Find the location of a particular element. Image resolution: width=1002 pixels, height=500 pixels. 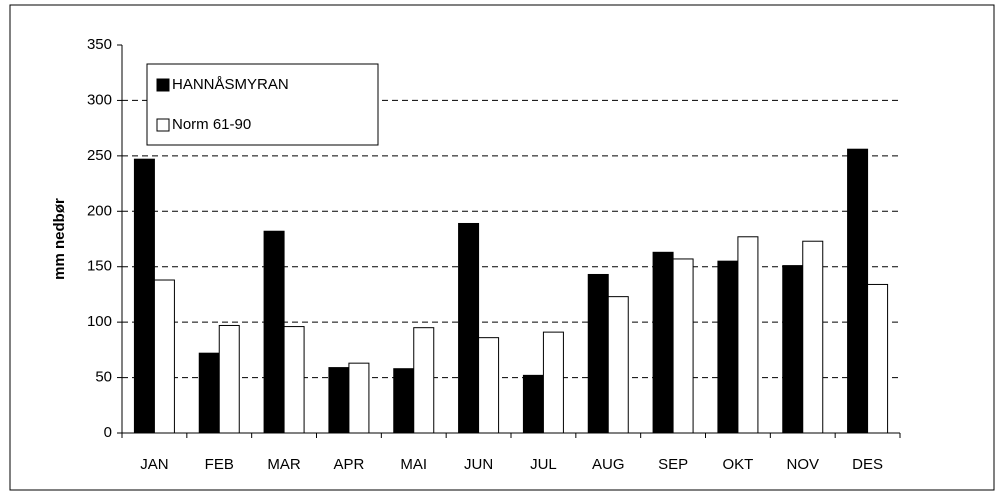

y-tick-label: 150 is located at coordinates (99, 266).